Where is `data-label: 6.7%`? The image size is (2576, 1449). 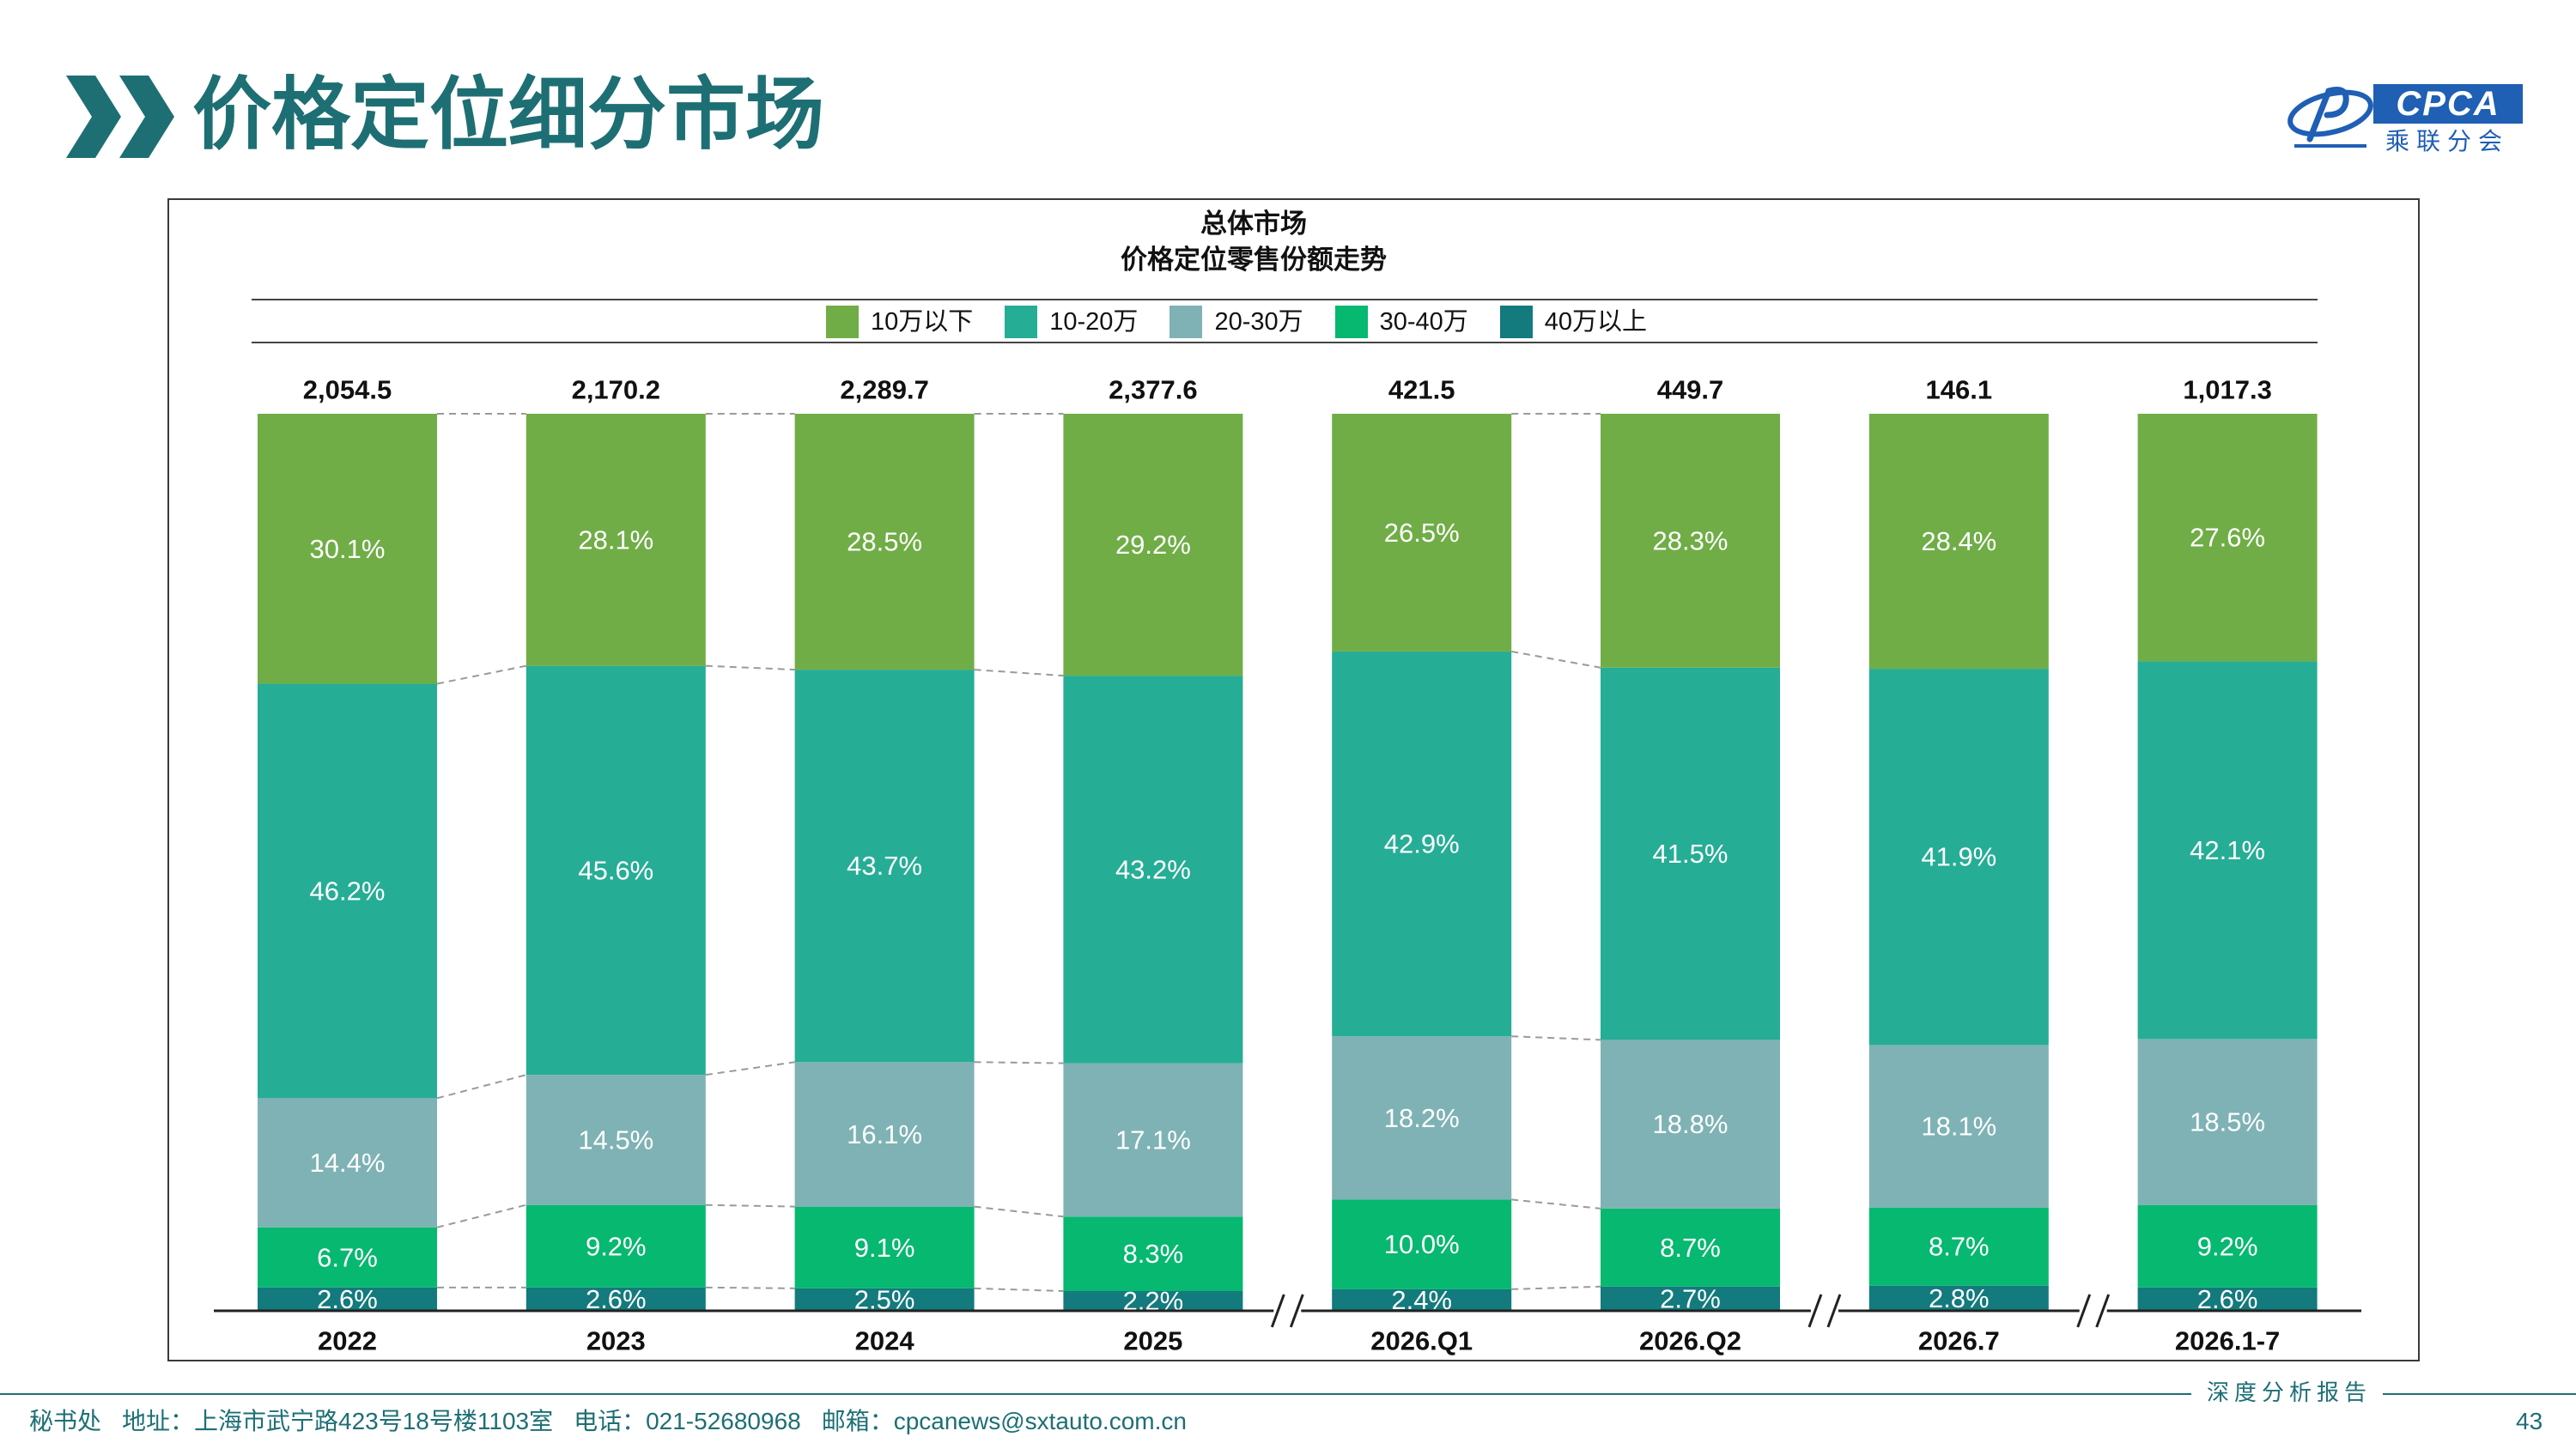 data-label: 6.7% is located at coordinates (347, 1257).